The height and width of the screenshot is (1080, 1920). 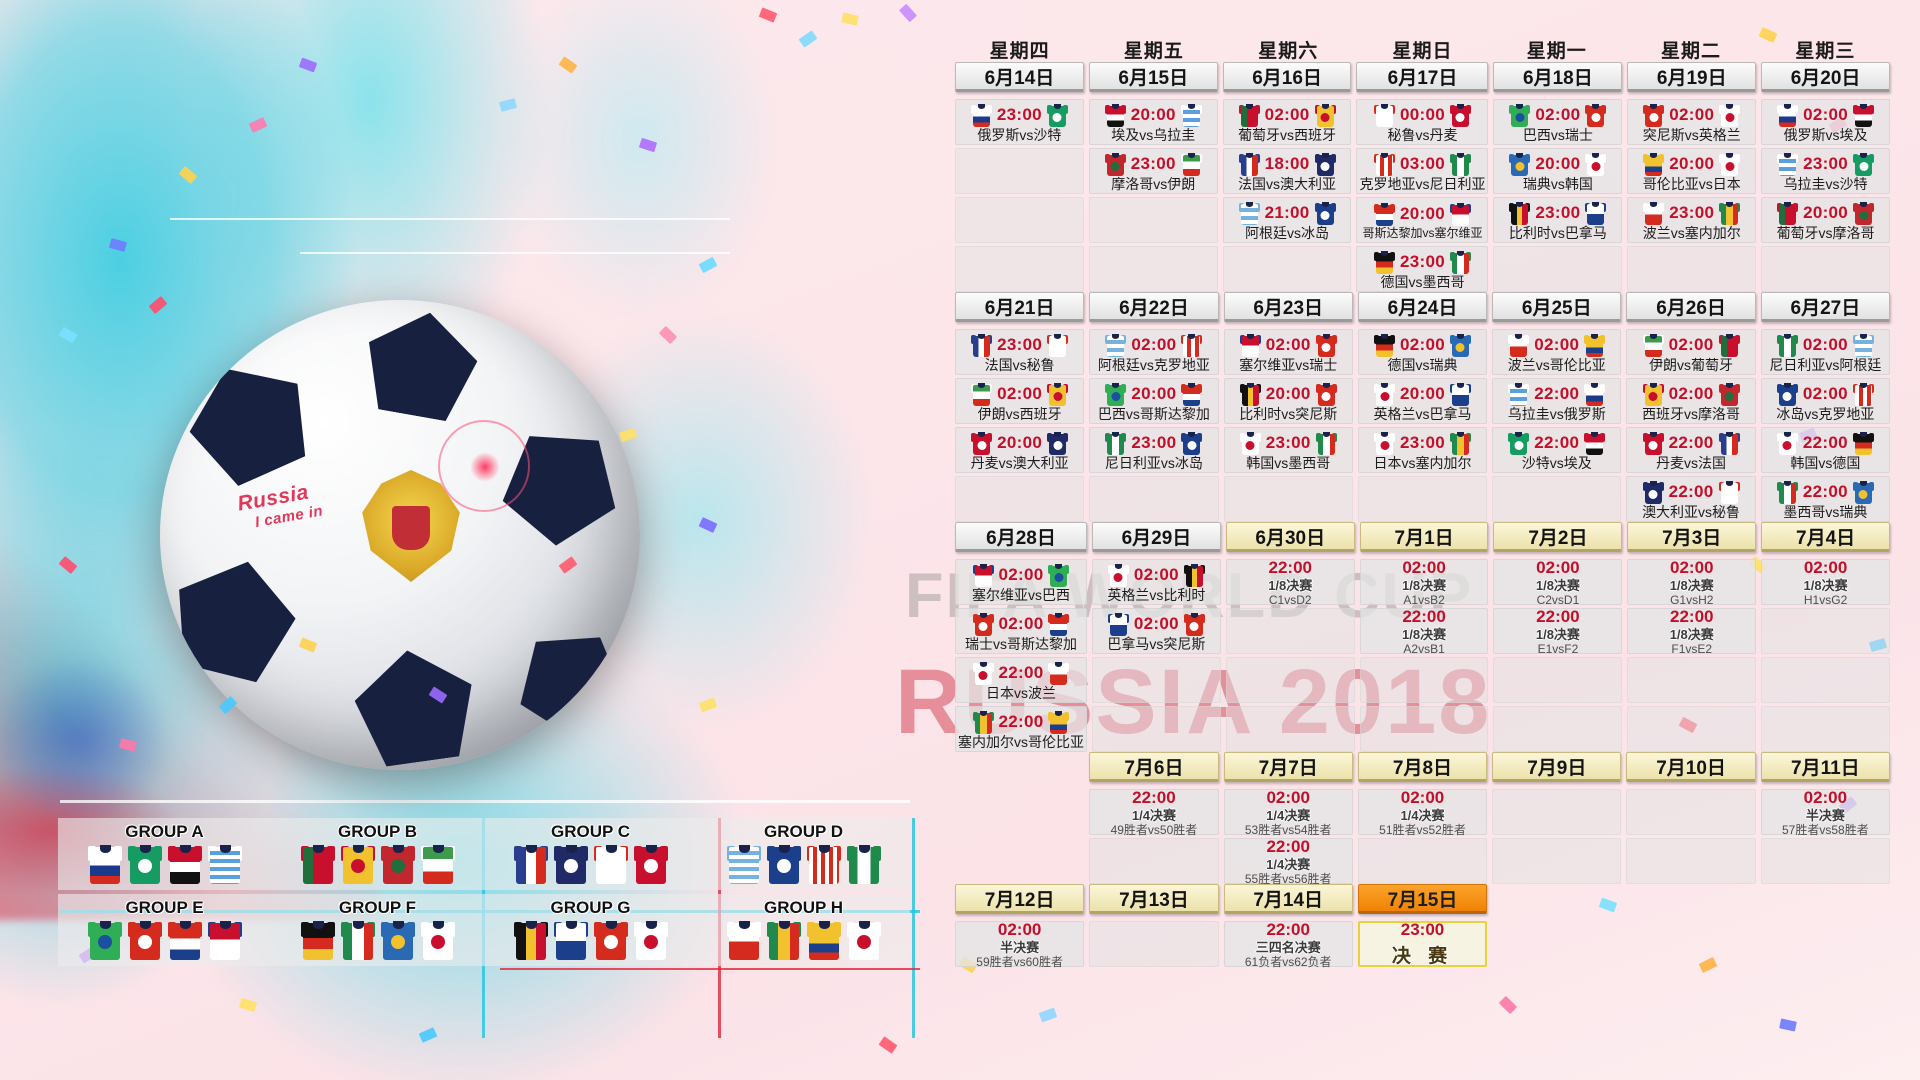 I want to click on date-header-6月15日: 6月15日, so click(x=1153, y=77).